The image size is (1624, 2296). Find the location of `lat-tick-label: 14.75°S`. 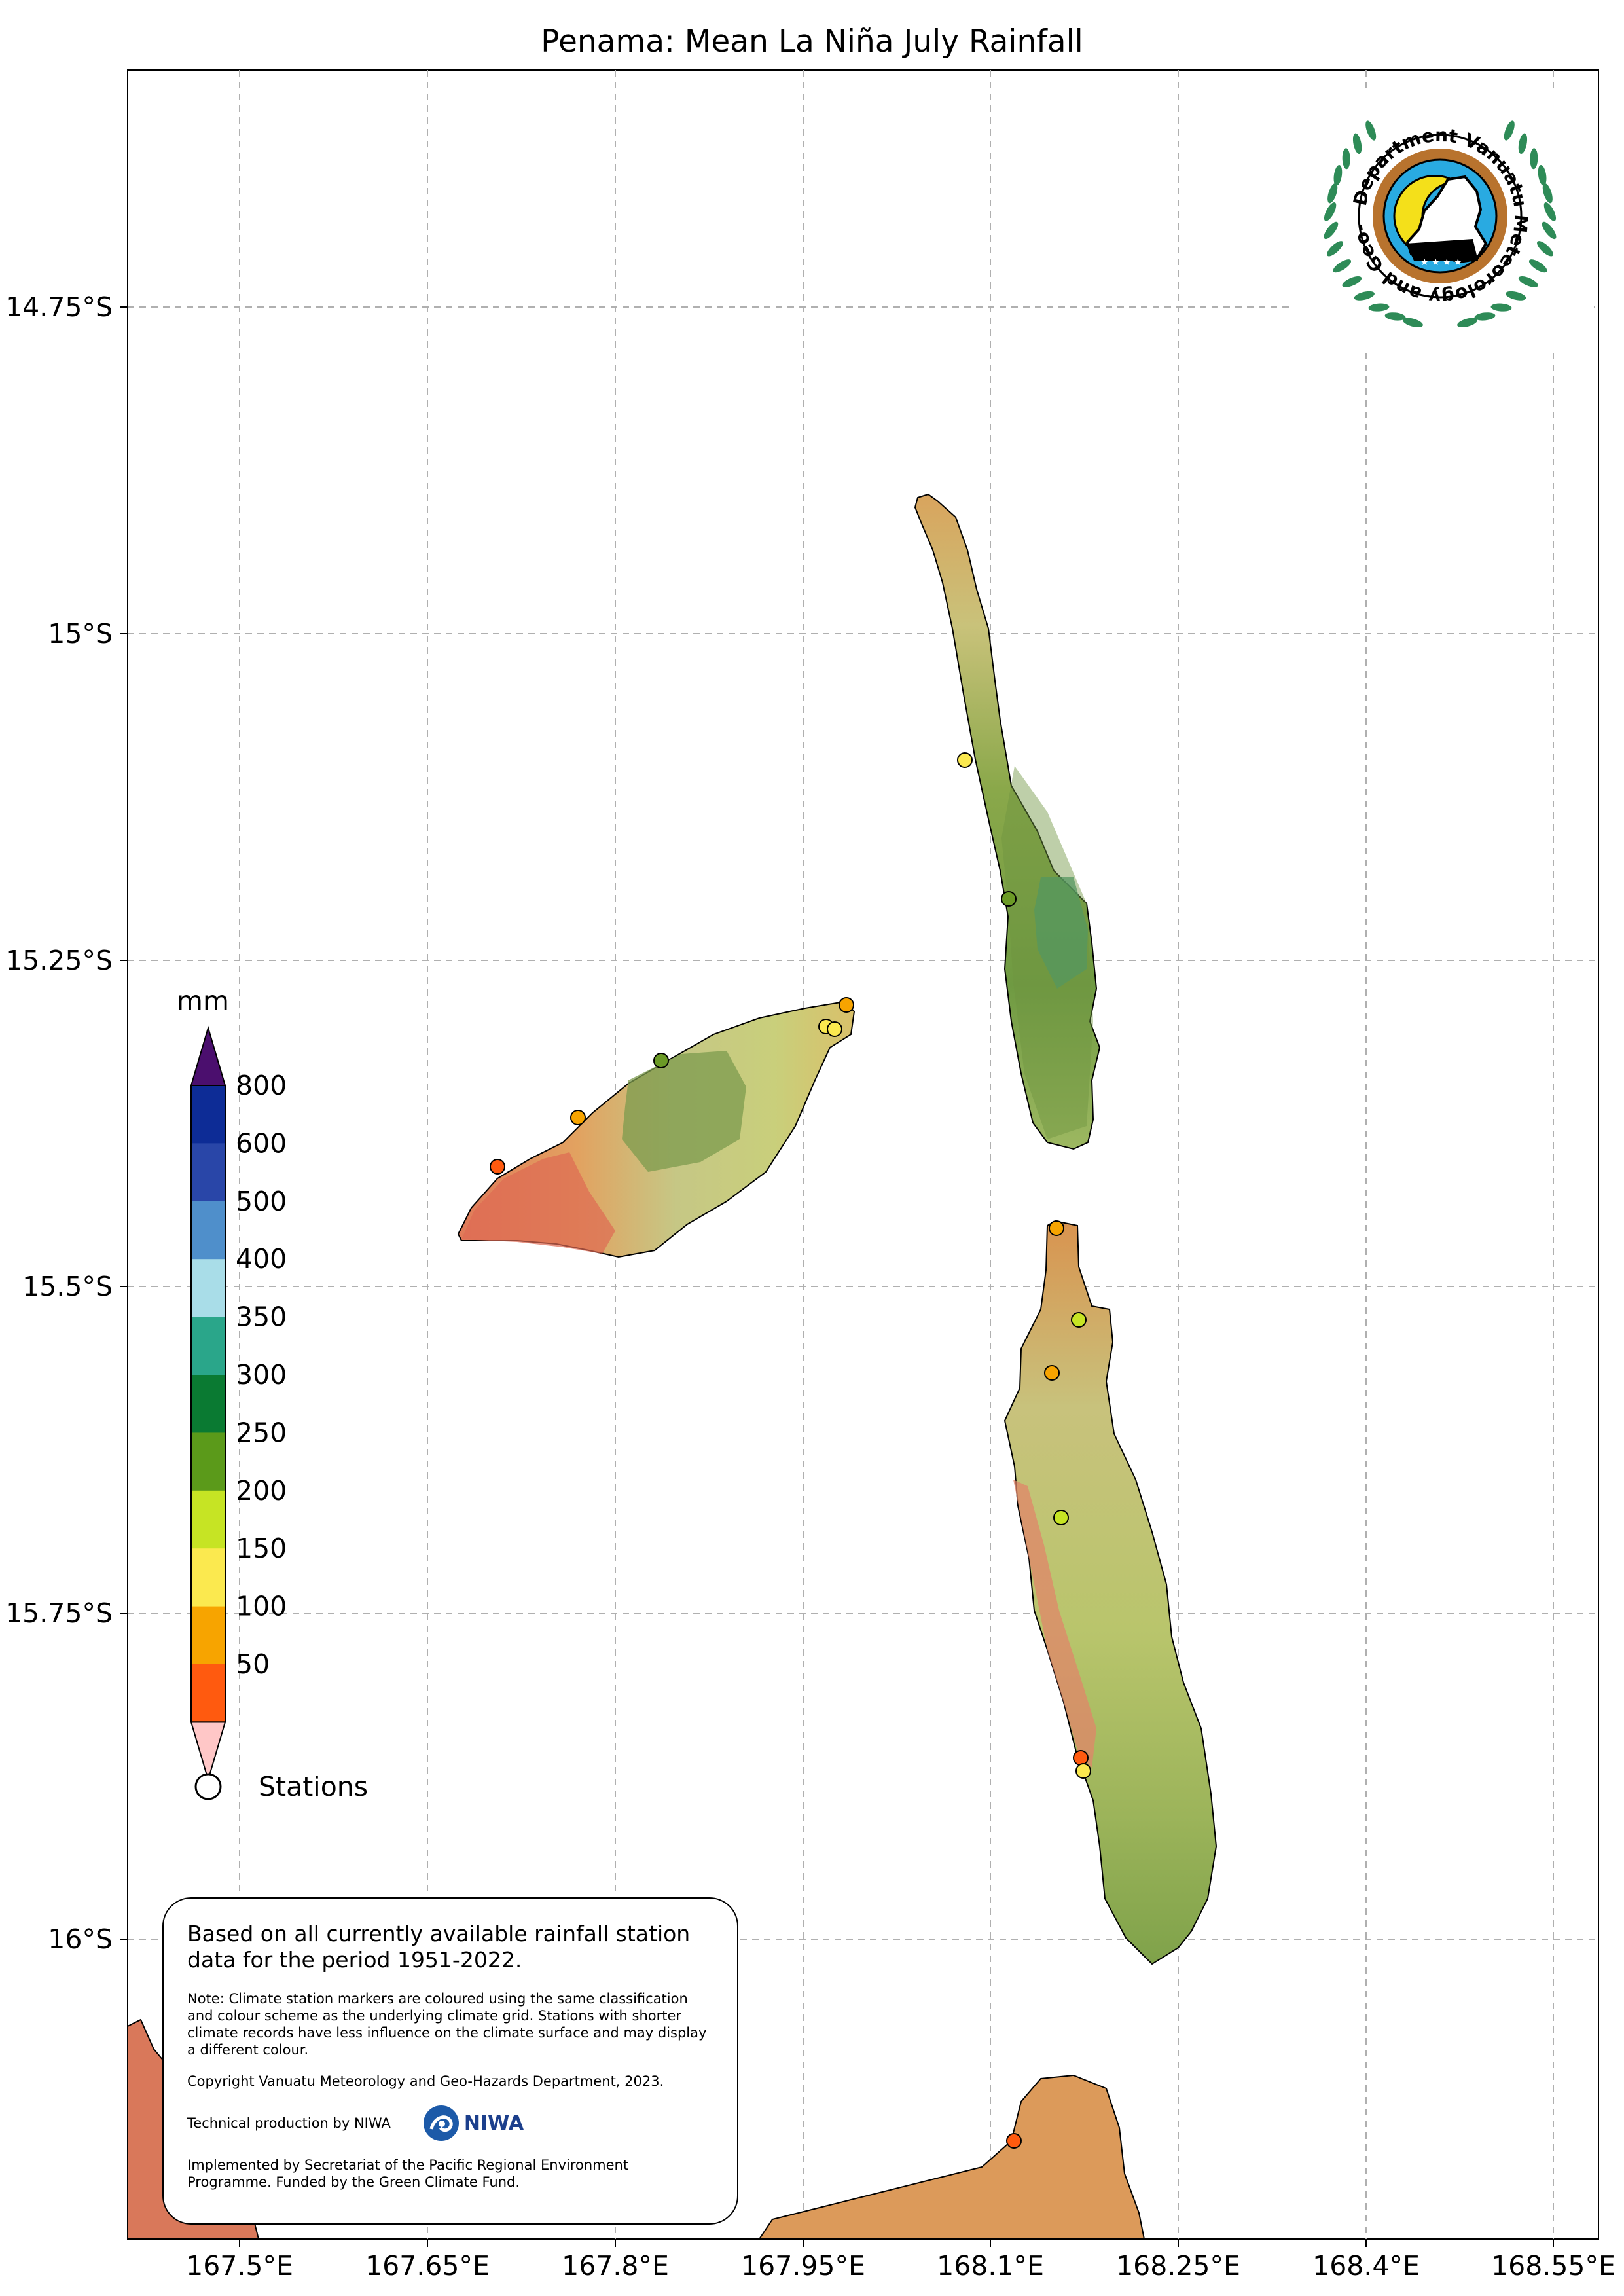

lat-tick-label: 14.75°S is located at coordinates (59, 307).